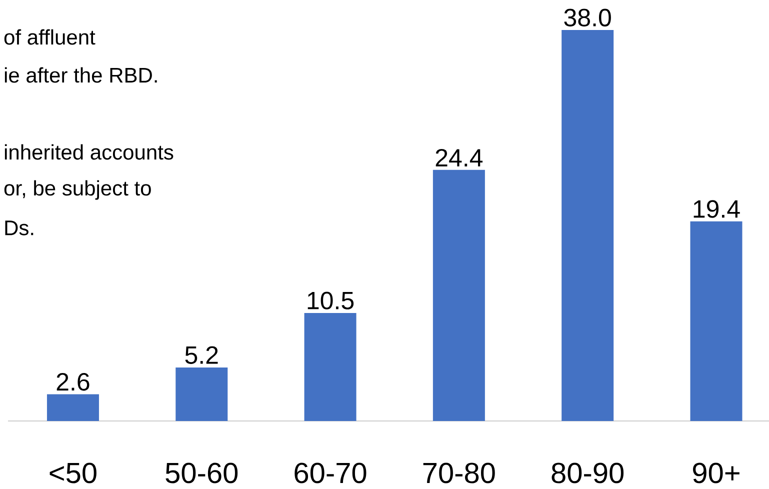 Image resolution: width=769 pixels, height=489 pixels. What do you see at coordinates (73, 382) in the screenshot?
I see `data-label: 2.6` at bounding box center [73, 382].